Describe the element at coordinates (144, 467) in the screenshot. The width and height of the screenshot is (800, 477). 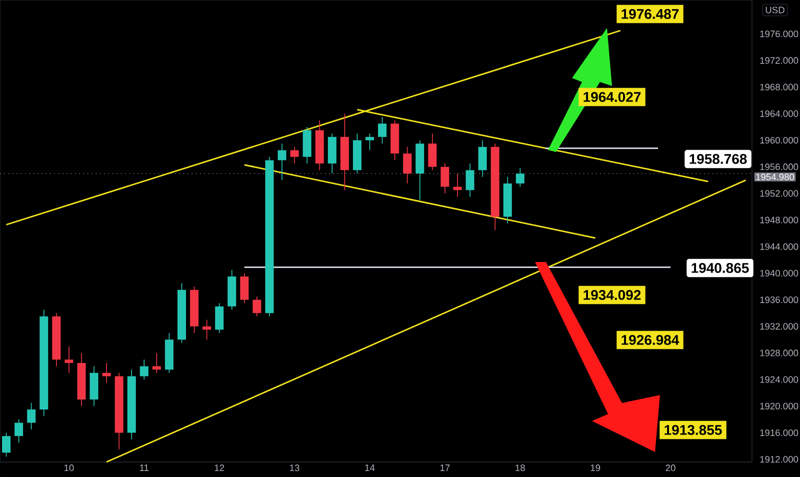
I see `x-tick-label: 11` at that location.